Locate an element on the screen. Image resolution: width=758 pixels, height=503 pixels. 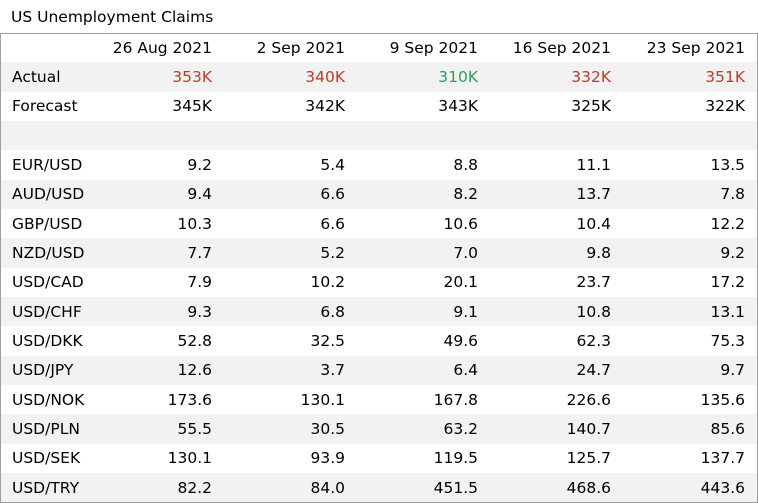
pair-row: USD/DKK 52.8 32.5 49.6 62.3 75.3 is located at coordinates (379, 340).